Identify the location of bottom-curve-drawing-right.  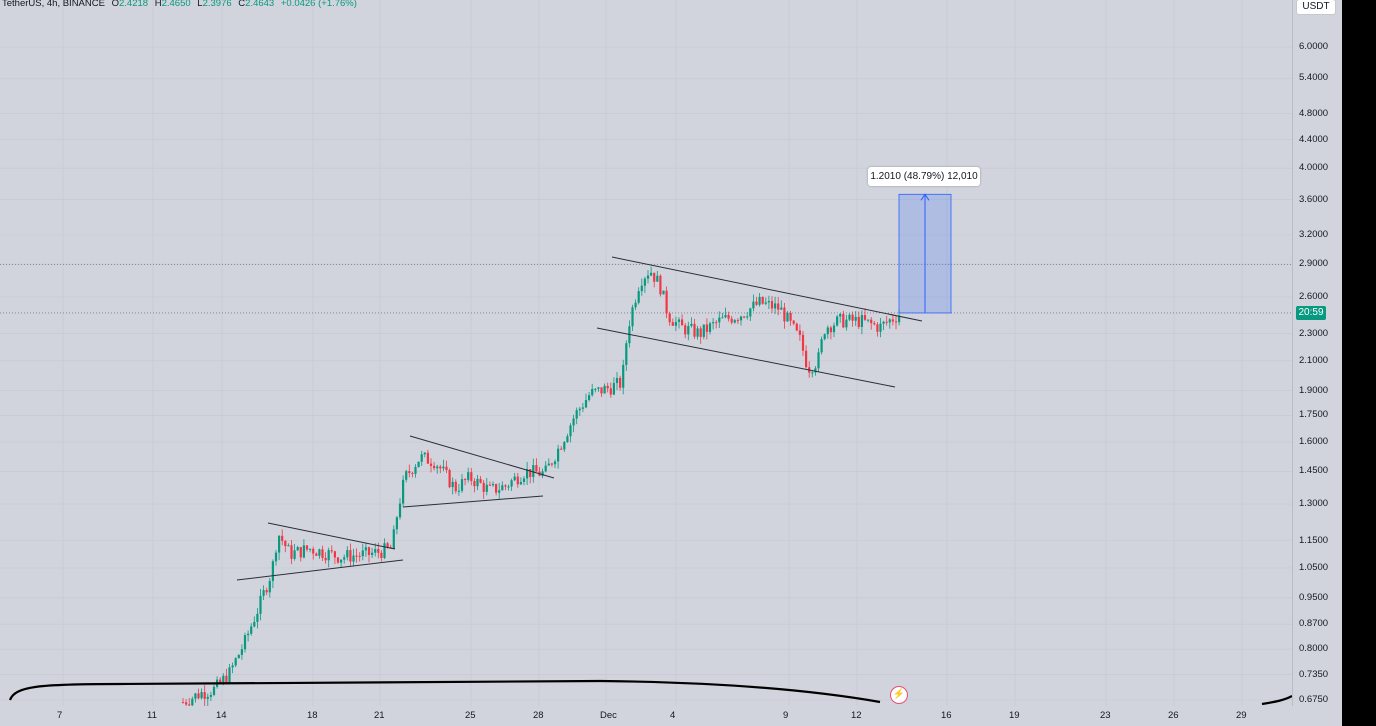
(1276, 700).